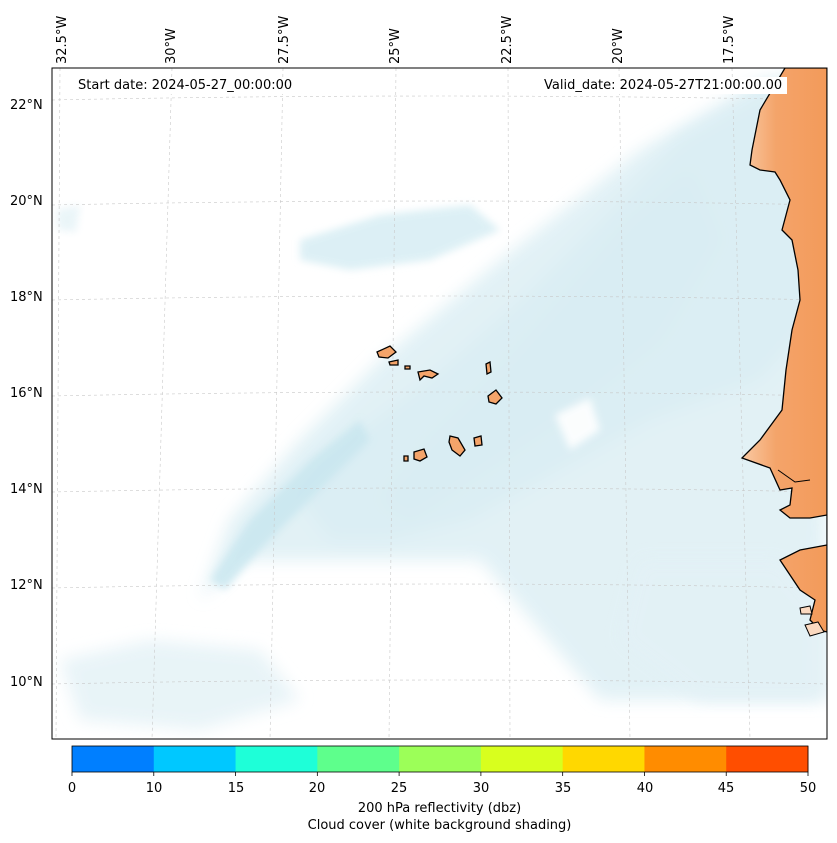 This screenshot has height=843, width=837. Describe the element at coordinates (407, 367) in the screenshot. I see `santa-luzia-island` at that location.